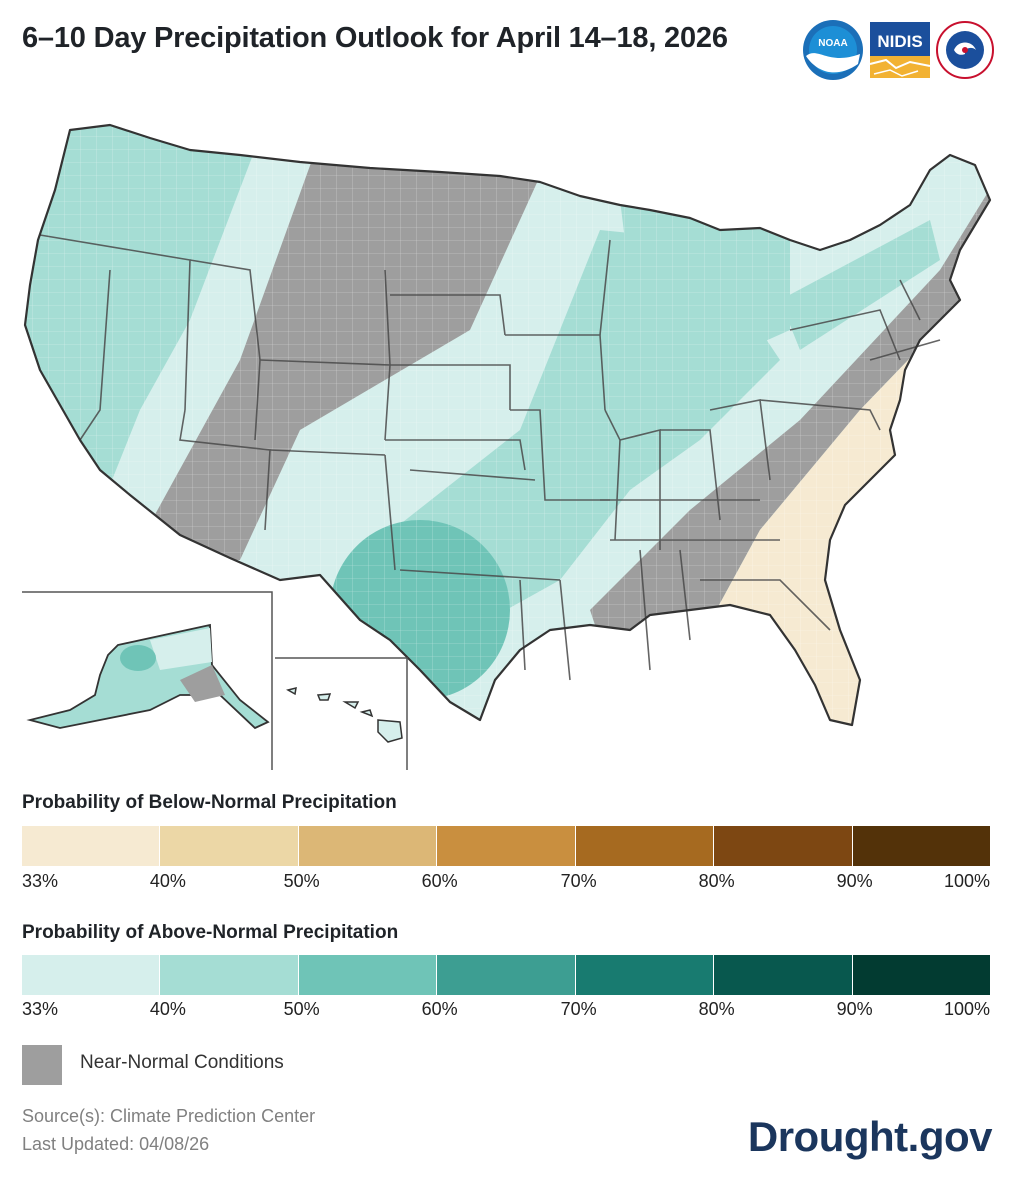 The width and height of the screenshot is (1014, 1200). I want to click on nidis-logo: NIDIS, so click(900, 50).